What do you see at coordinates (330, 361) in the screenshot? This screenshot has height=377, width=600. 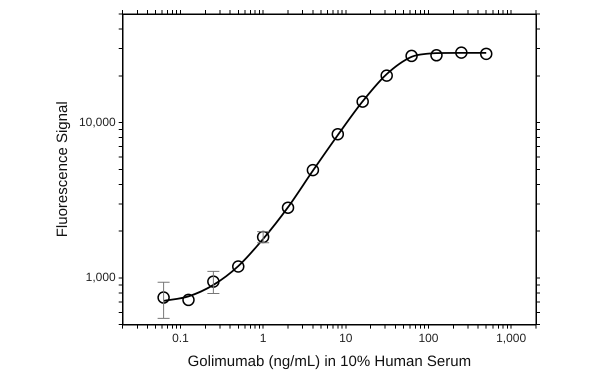 I see `x-axis-title: Golimumab (ng/mL) in 10% Human Serum` at bounding box center [330, 361].